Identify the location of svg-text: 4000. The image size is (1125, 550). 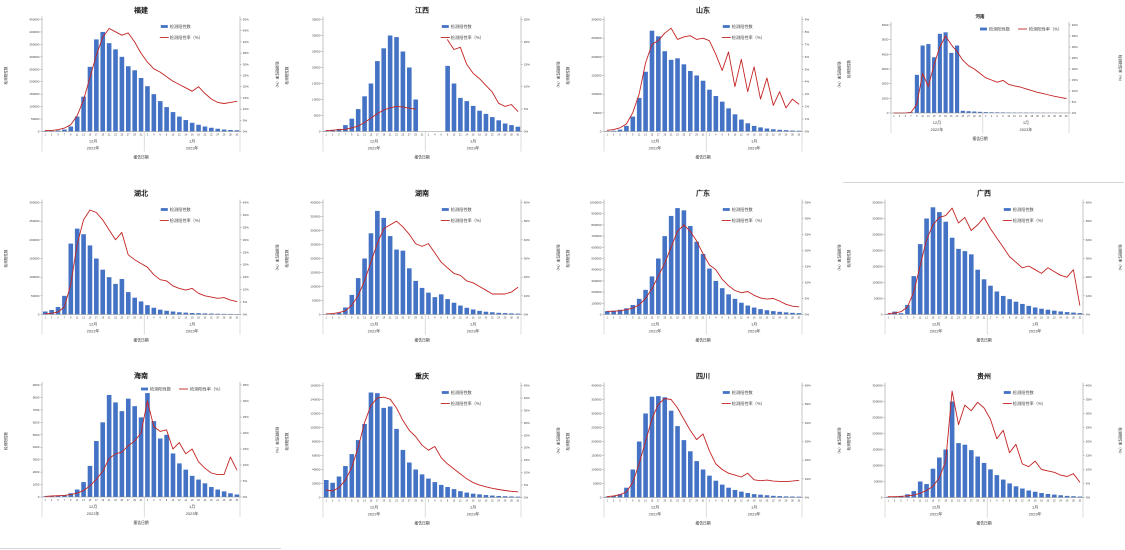
(885, 54).